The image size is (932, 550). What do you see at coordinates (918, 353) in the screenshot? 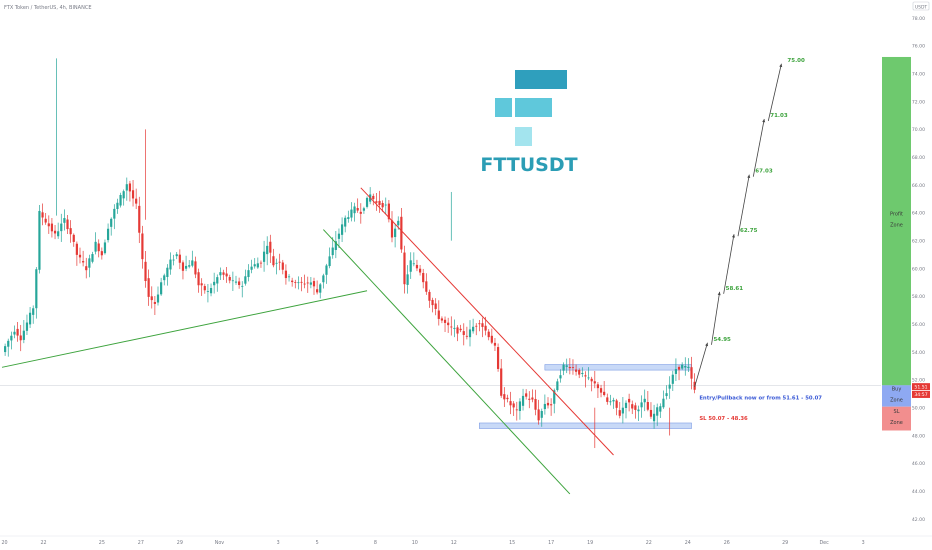
I see `y-tick-label: 54.00` at bounding box center [918, 353].